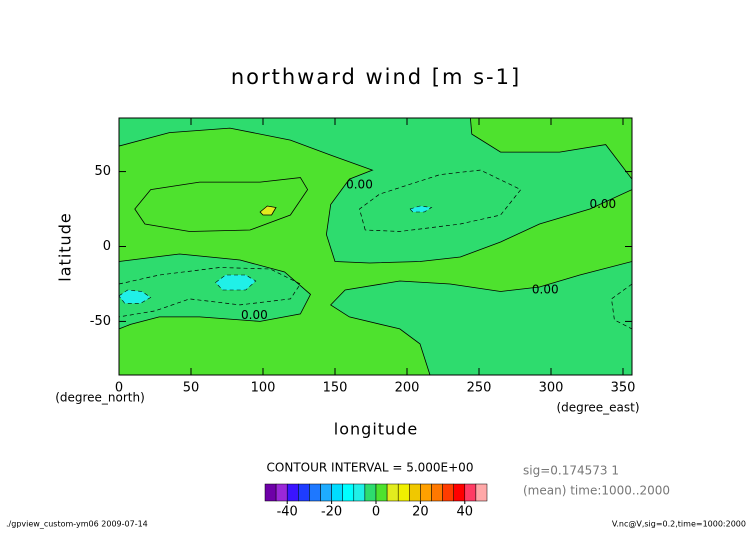  What do you see at coordinates (263, 388) in the screenshot?
I see `x-tick-label: 100` at bounding box center [263, 388].